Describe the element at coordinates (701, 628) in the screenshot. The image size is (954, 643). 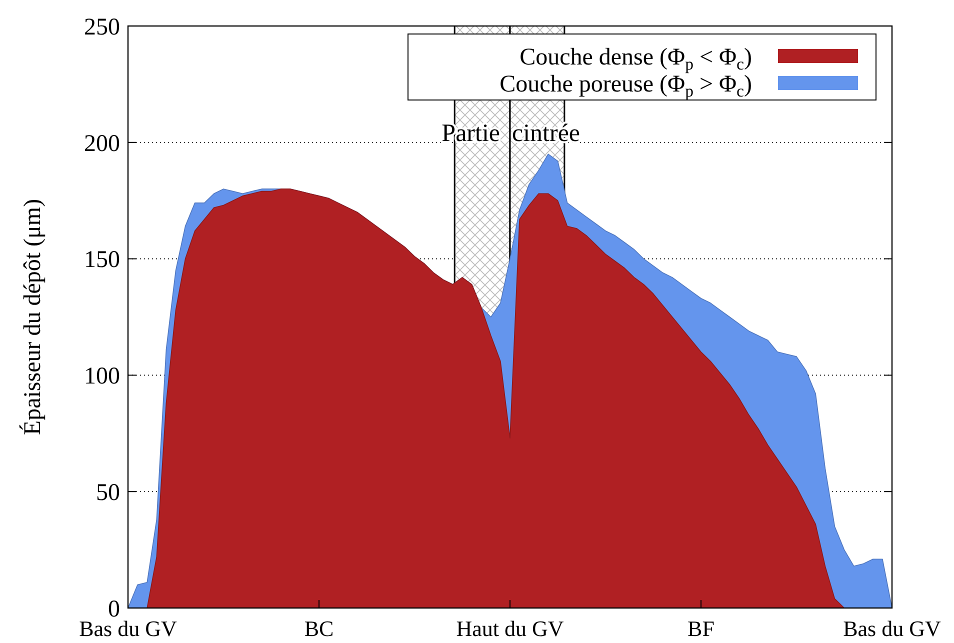
I see `x-tick-label: BF` at that location.